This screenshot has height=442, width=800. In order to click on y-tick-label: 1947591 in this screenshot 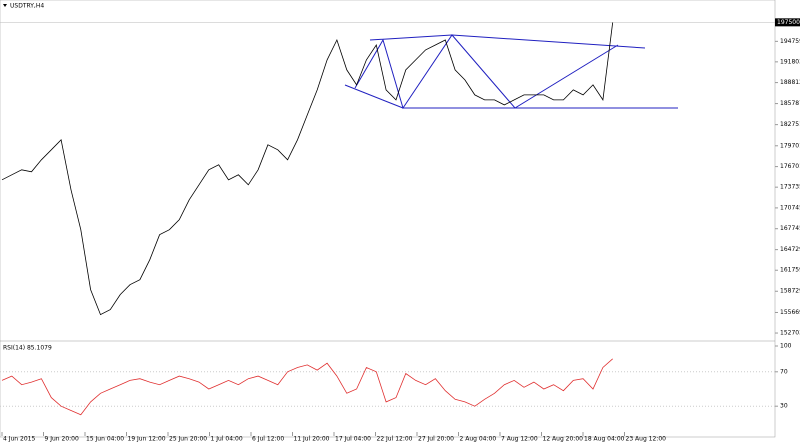, I will do `click(790, 41)`.